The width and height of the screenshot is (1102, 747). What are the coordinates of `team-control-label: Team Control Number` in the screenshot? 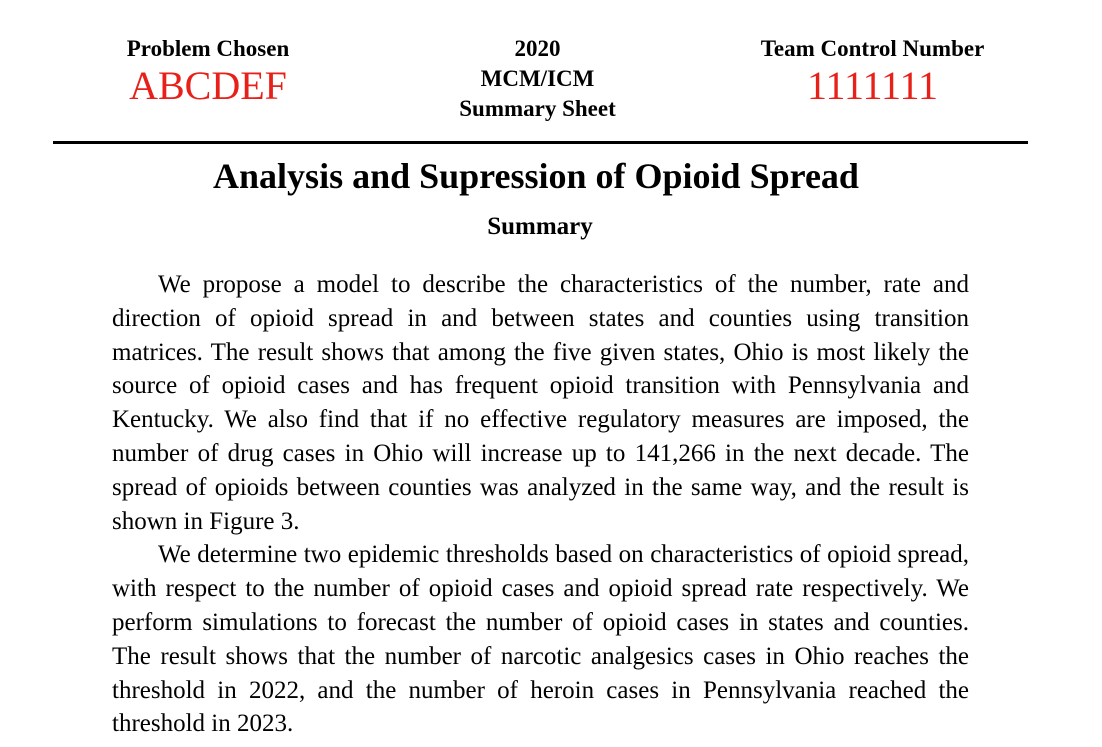 It's located at (872, 48).